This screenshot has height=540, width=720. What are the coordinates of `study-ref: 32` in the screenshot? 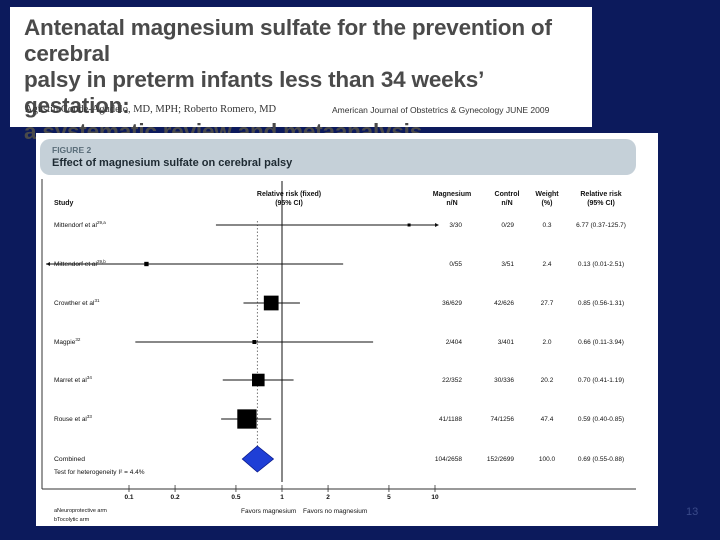 It's located at (78, 339).